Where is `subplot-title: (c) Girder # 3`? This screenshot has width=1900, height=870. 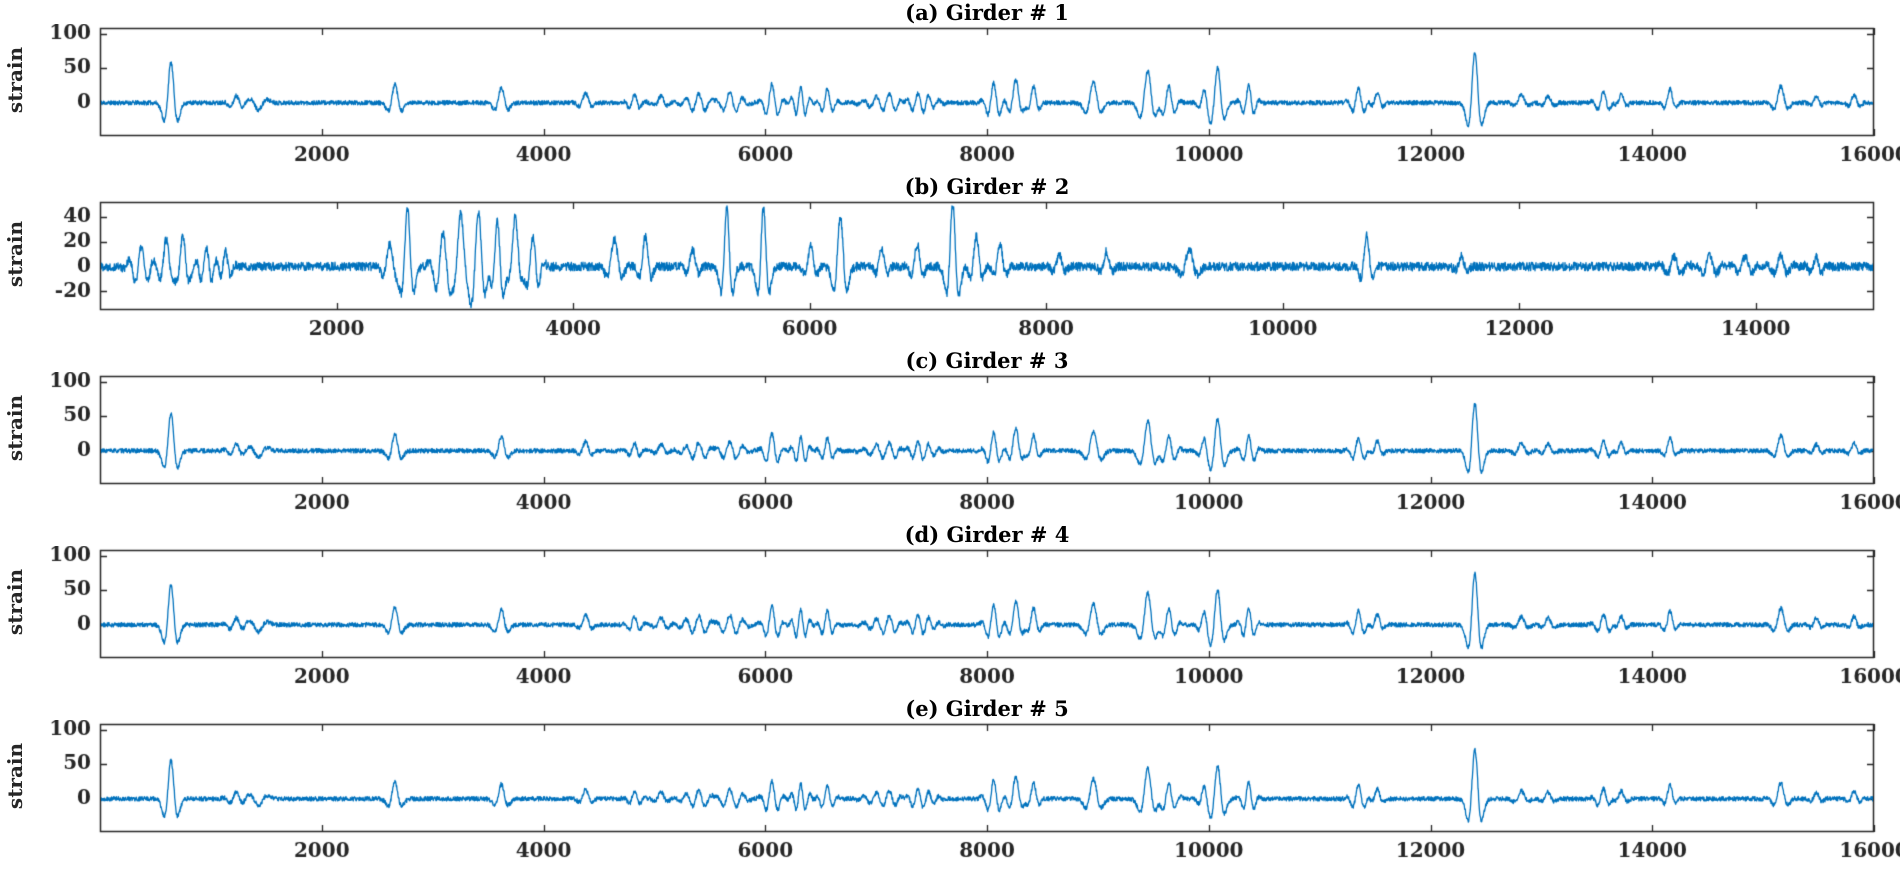
subplot-title: (c) Girder # 3 is located at coordinates (987, 360).